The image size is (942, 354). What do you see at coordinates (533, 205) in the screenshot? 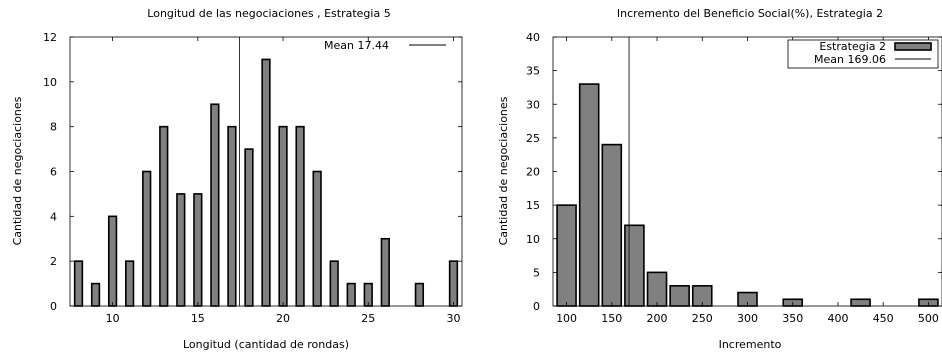
I see `y-tick-label: 15` at bounding box center [533, 205].